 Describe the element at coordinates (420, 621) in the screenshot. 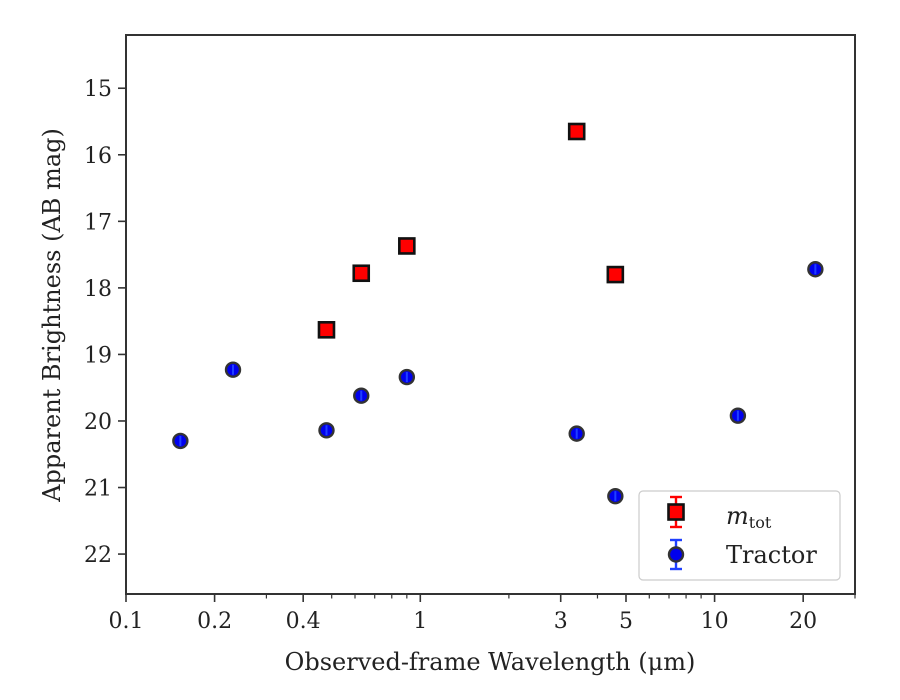

I see `x-tick-label-3: 1` at that location.